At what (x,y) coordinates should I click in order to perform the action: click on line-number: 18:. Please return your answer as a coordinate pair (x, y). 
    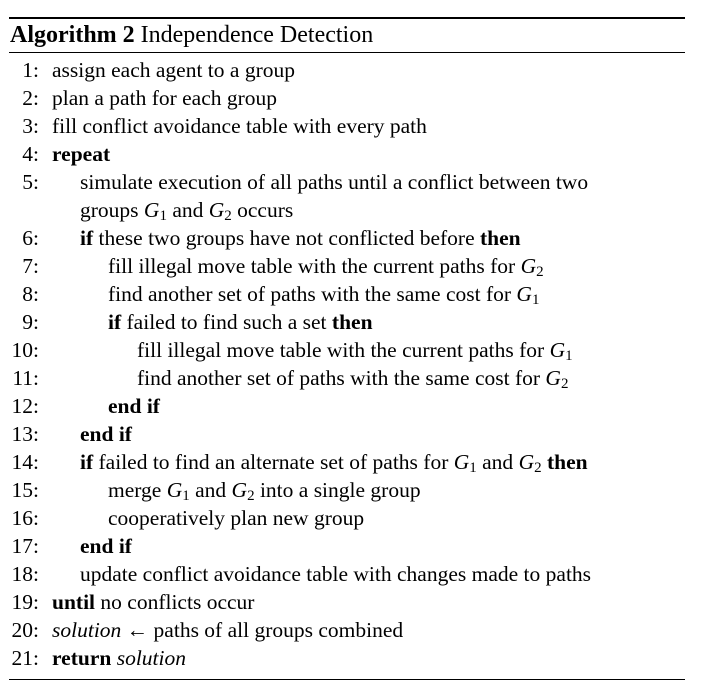
    Looking at the image, I should click on (25, 574).